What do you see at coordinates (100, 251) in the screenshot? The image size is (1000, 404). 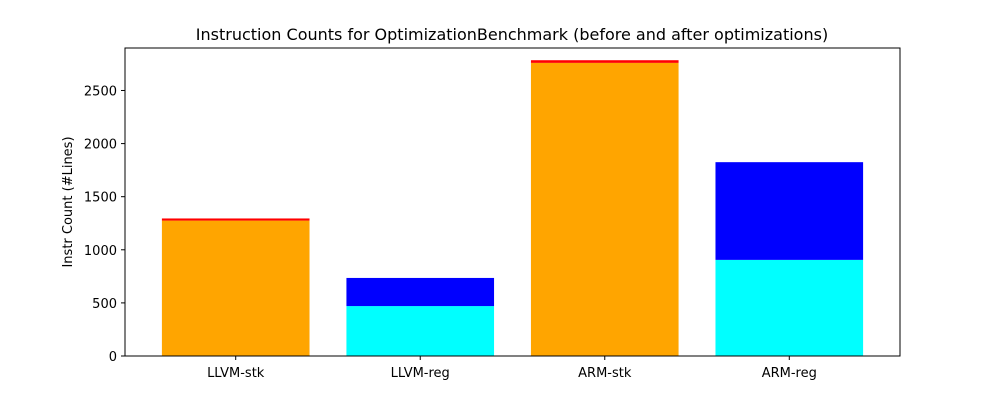 I see `y-tick-label: 1000` at bounding box center [100, 251].